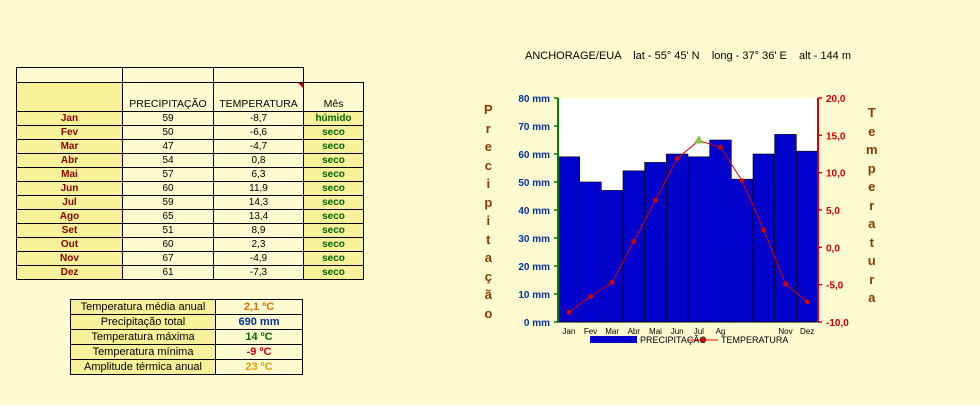 The image size is (980, 405). Describe the element at coordinates (673, 340) in the screenshot. I see `legend-precip-label: PRECIPITAÇÃO` at that location.